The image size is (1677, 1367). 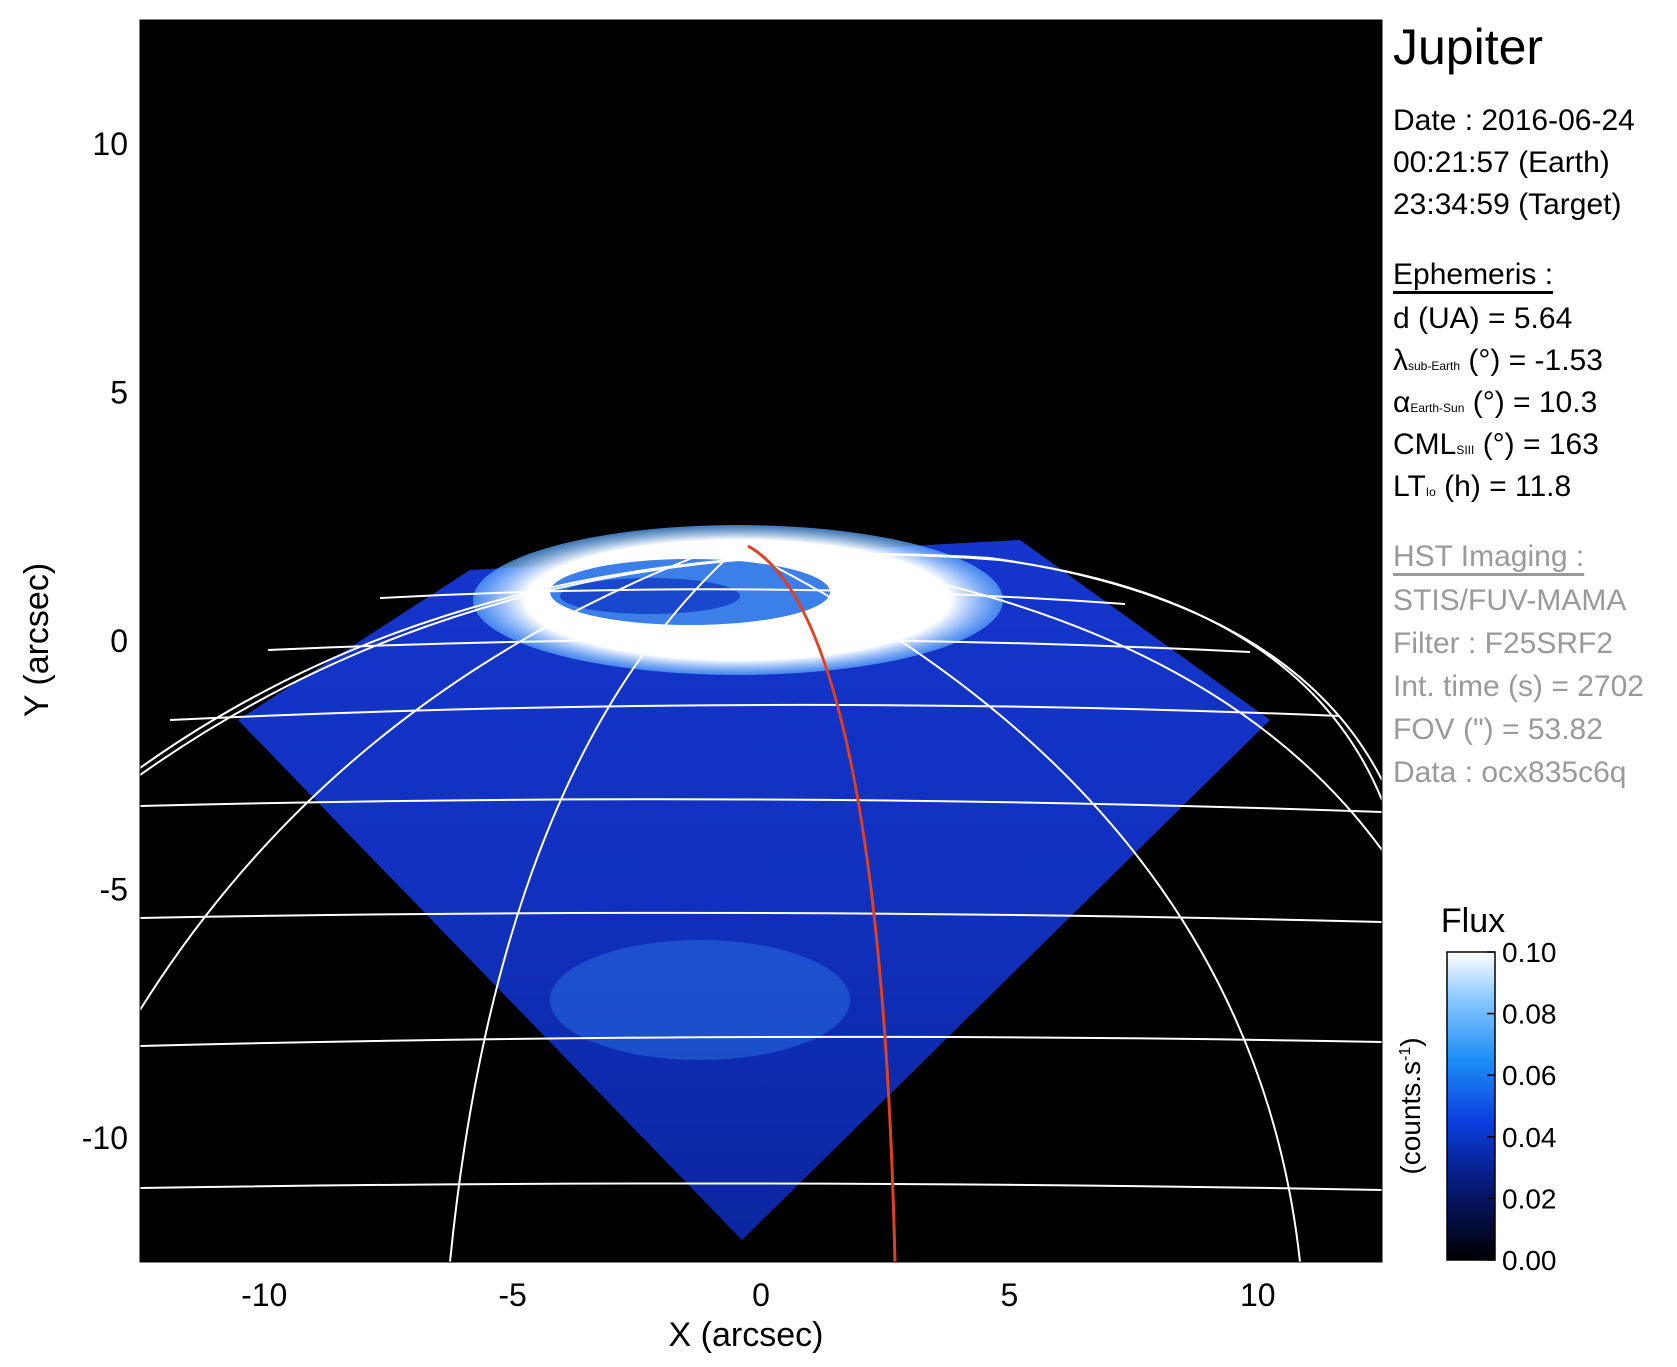 What do you see at coordinates (1495, 402) in the screenshot?
I see `phase-angle-line: αEarth-Sun (°) = 10.3` at bounding box center [1495, 402].